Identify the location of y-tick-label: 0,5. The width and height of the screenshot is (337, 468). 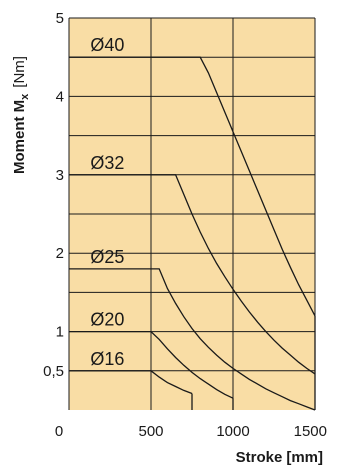
(53, 371).